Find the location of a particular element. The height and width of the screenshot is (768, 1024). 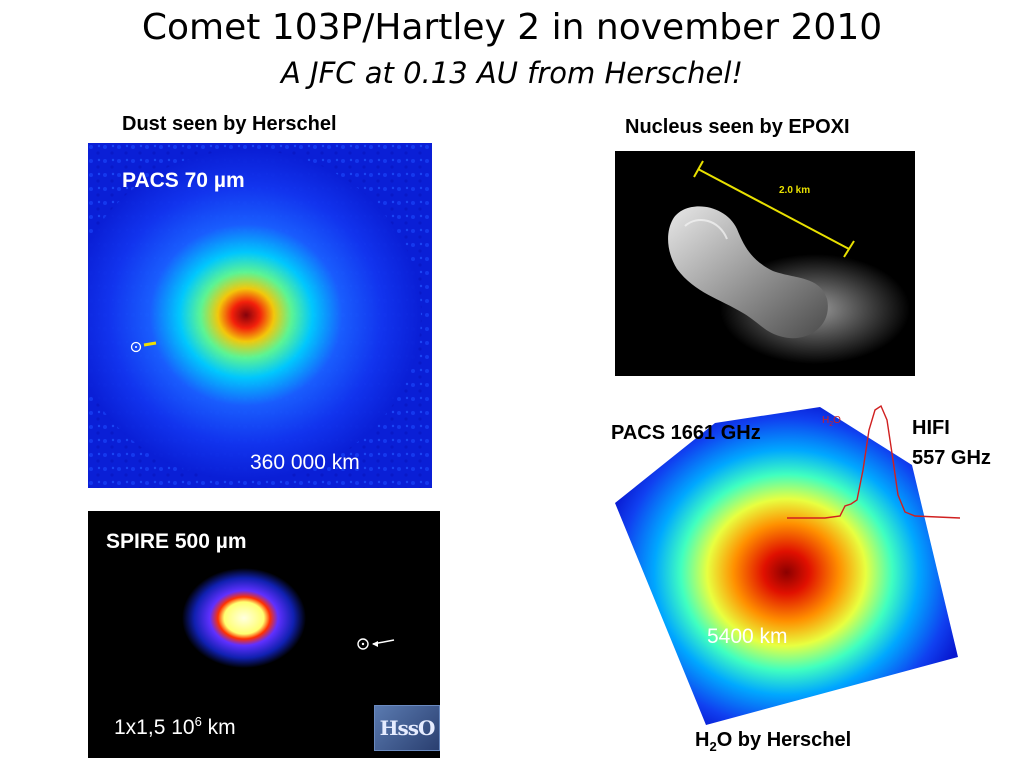

hsso-logo: HssO is located at coordinates (407, 728).